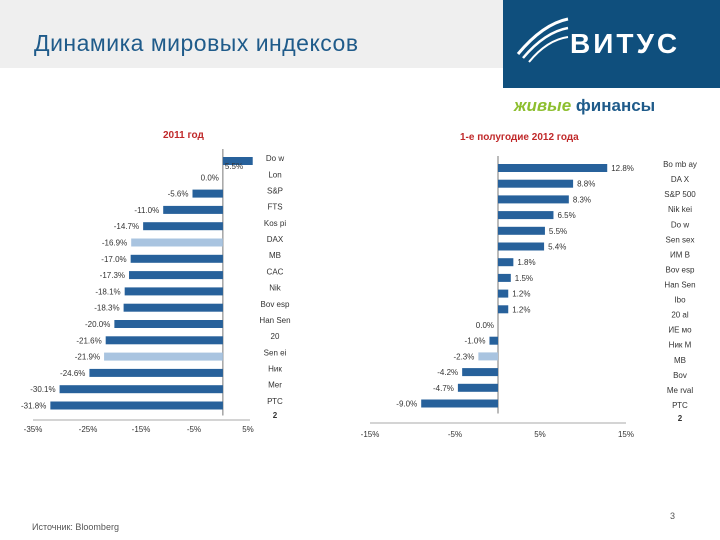 The width and height of the screenshot is (720, 540). I want to click on chart1-category-label: Lon, so click(274, 174).